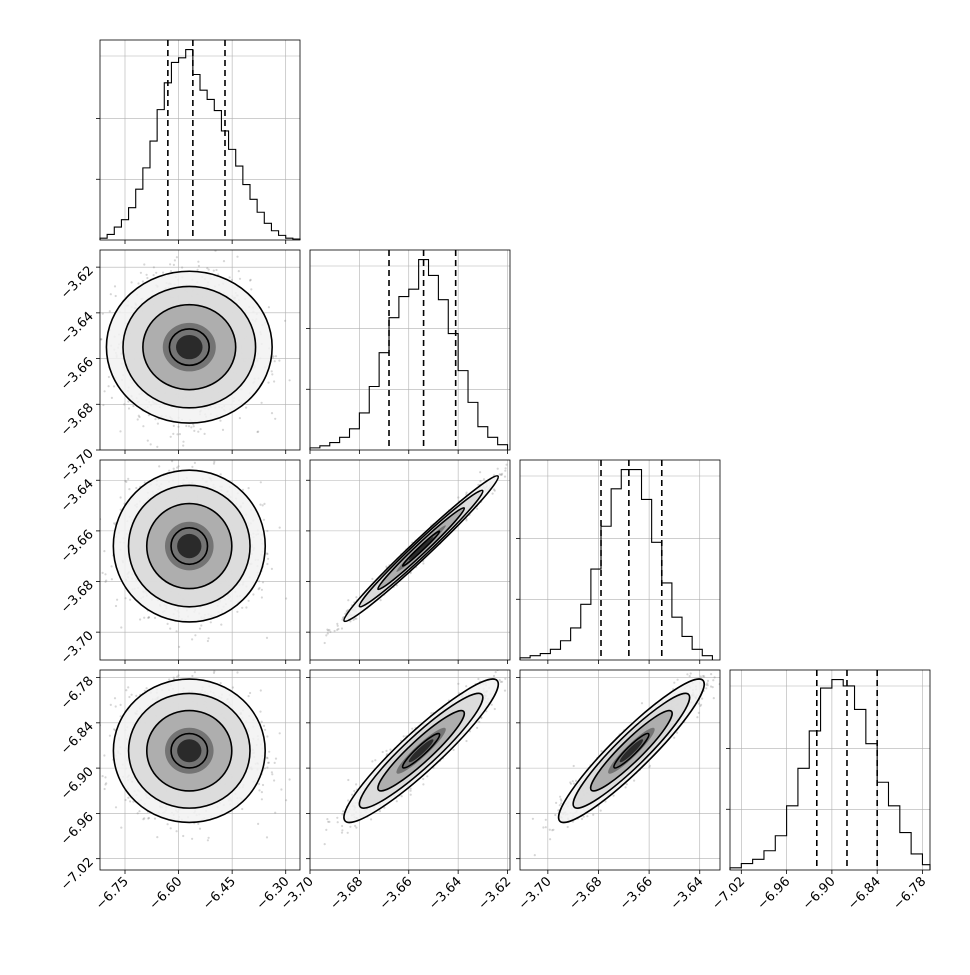 This screenshot has width=970, height=975. I want to click on y-tick-label: −3.66, so click(77, 546).